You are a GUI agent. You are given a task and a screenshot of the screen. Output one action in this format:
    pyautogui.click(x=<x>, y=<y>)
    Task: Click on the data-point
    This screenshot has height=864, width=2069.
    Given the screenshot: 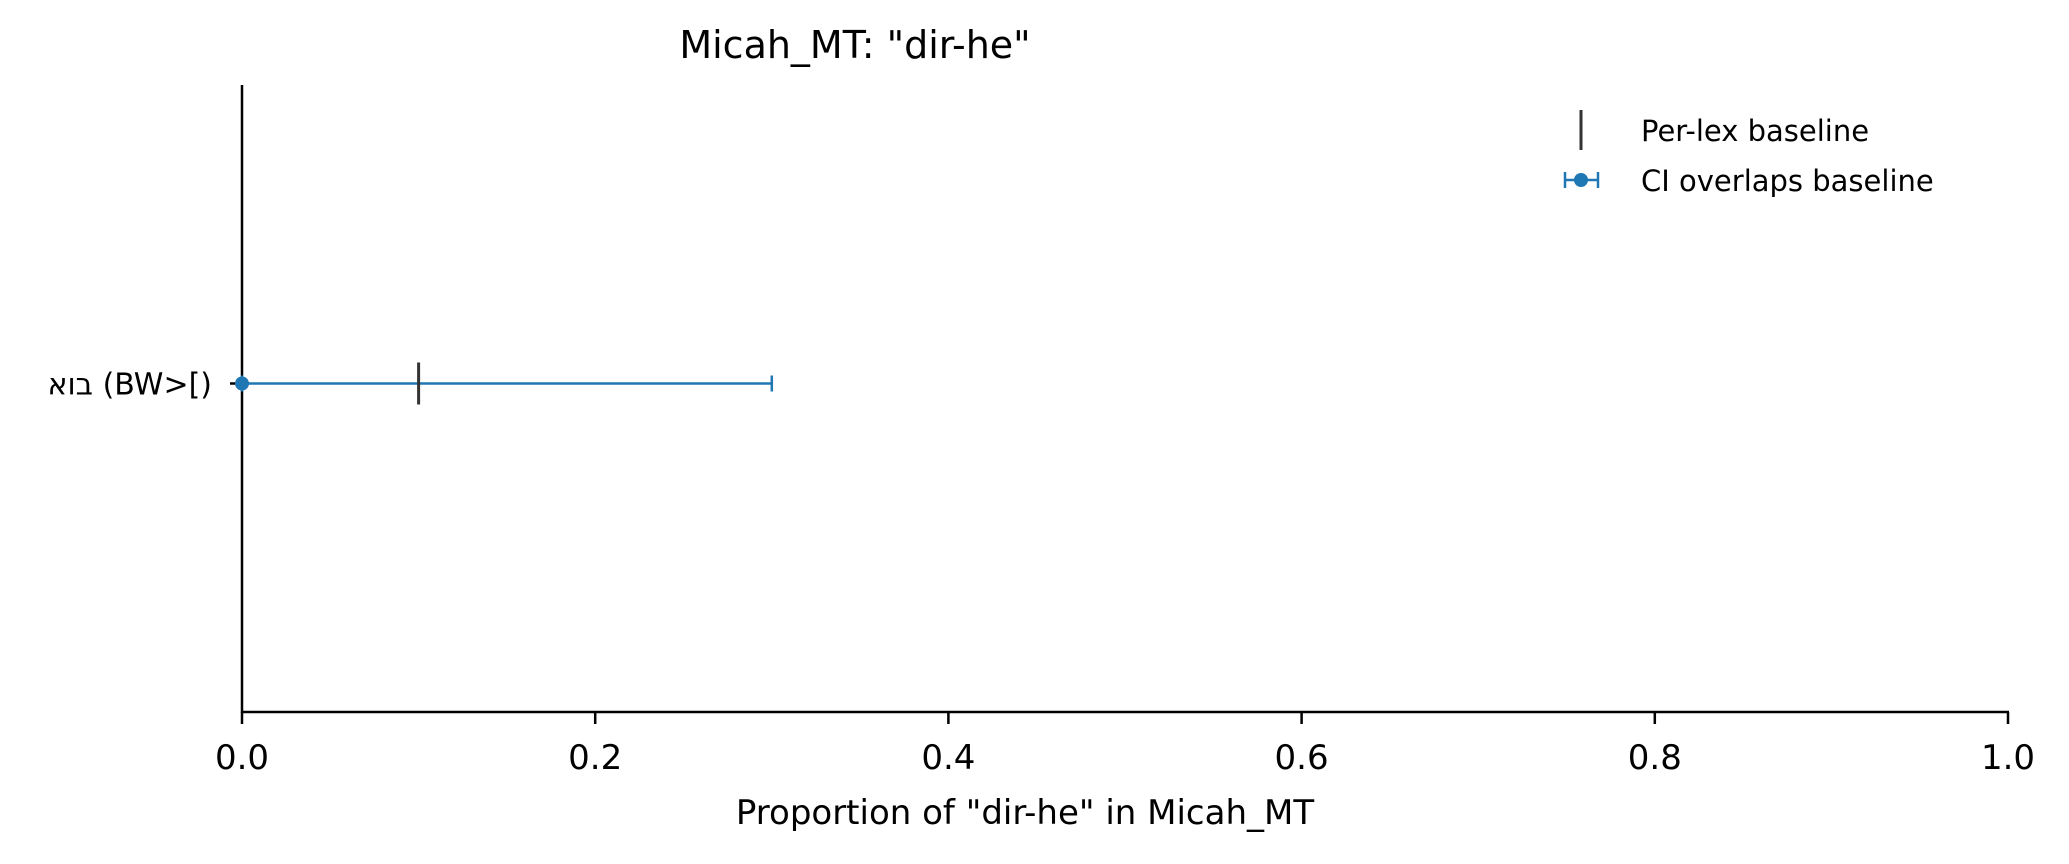 What is the action you would take?
    pyautogui.click(x=242, y=383)
    